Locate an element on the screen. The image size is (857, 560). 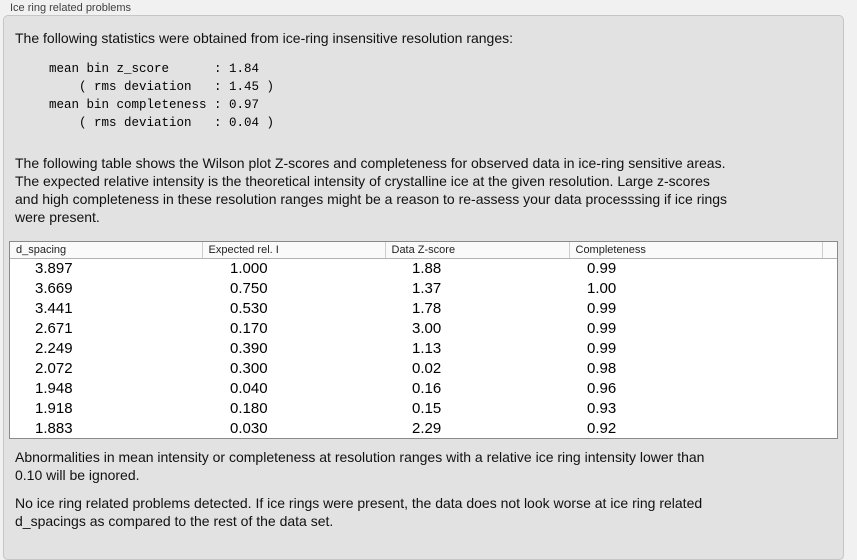
cell-expected-rel-i: 0.030 is located at coordinates (249, 428).